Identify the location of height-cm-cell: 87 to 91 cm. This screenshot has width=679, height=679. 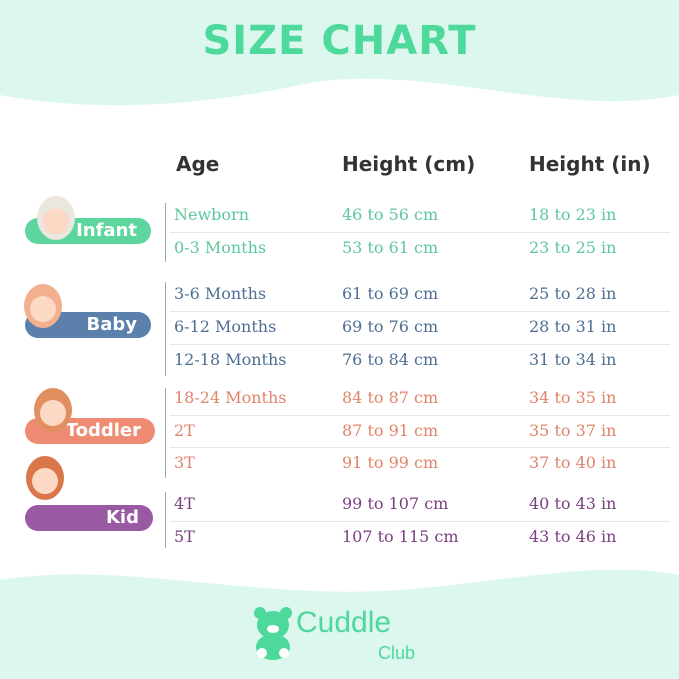
(390, 430).